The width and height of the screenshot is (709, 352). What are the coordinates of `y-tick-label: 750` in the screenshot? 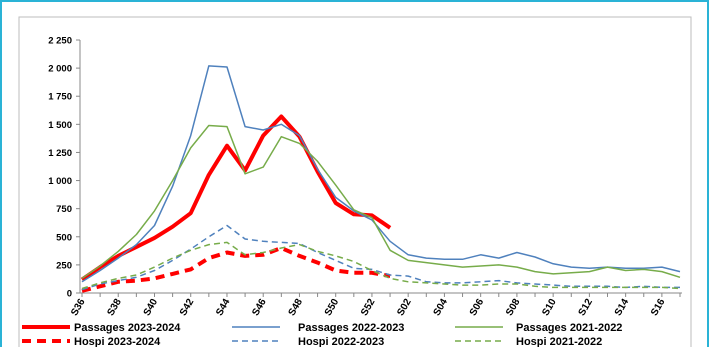 It's located at (64, 209).